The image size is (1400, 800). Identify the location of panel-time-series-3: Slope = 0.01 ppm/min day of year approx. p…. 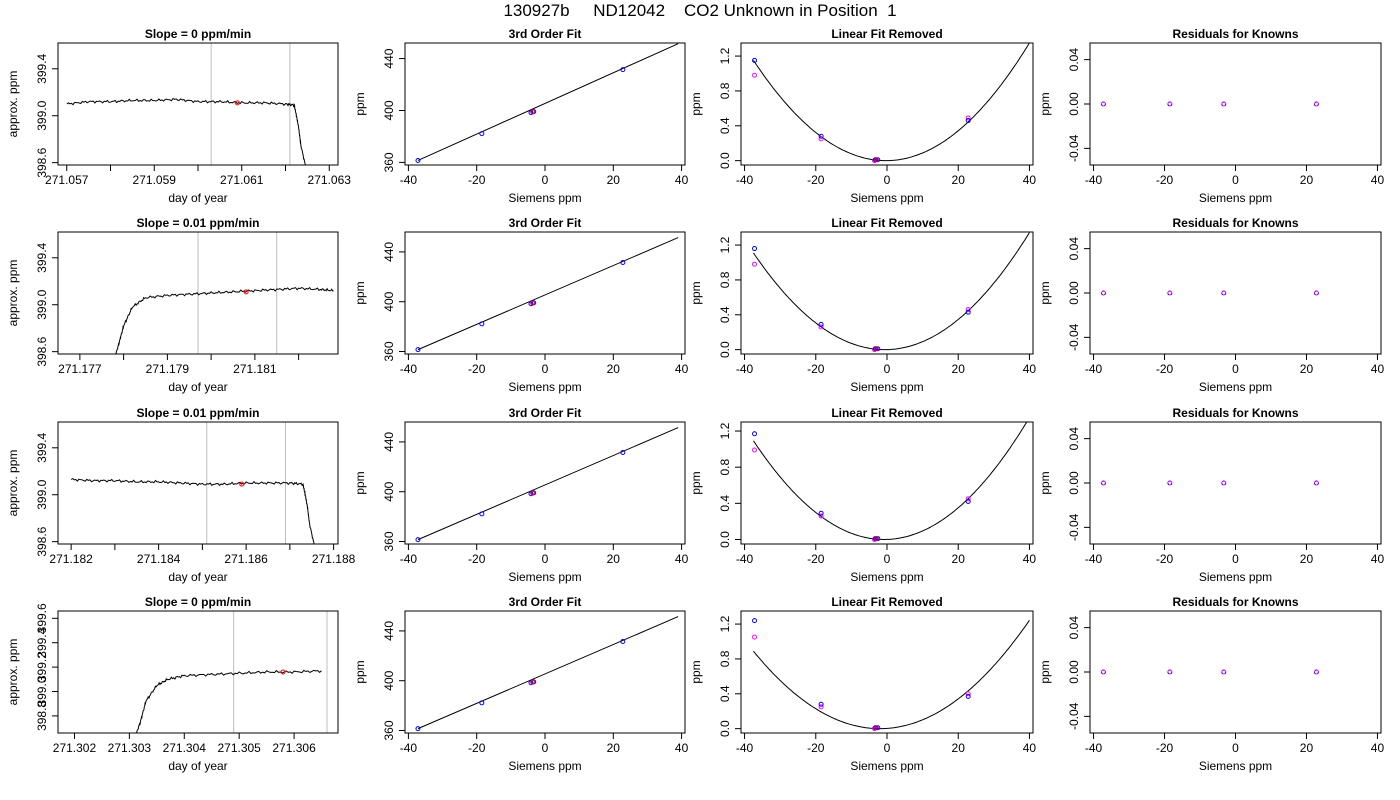
(181, 495).